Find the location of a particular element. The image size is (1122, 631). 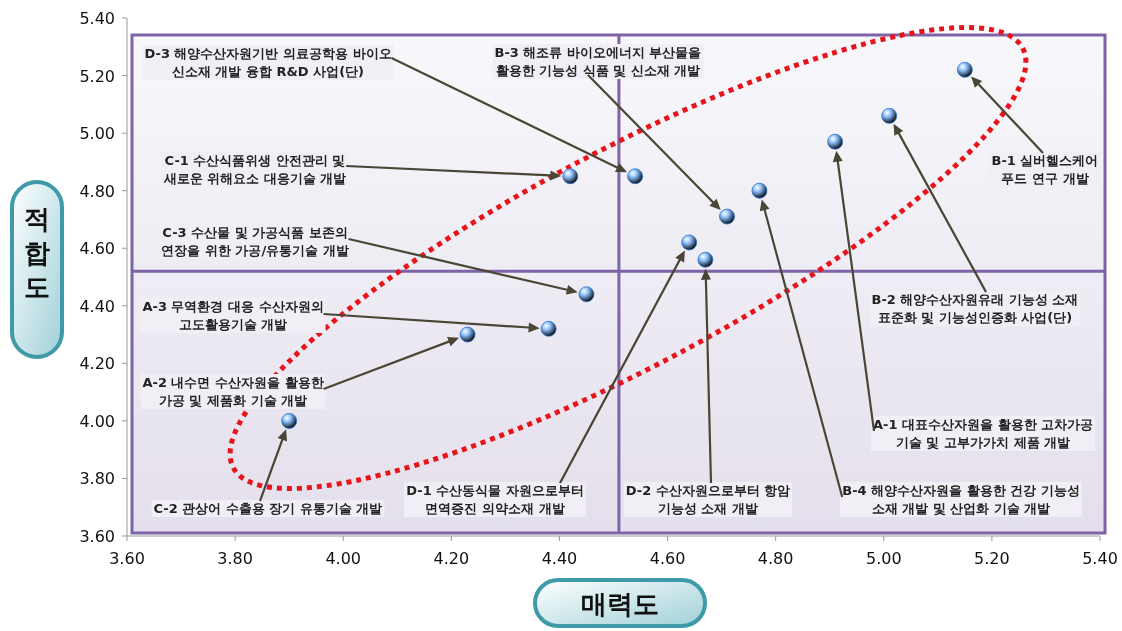

y-axis-title: 적합도 is located at coordinates (37, 253).